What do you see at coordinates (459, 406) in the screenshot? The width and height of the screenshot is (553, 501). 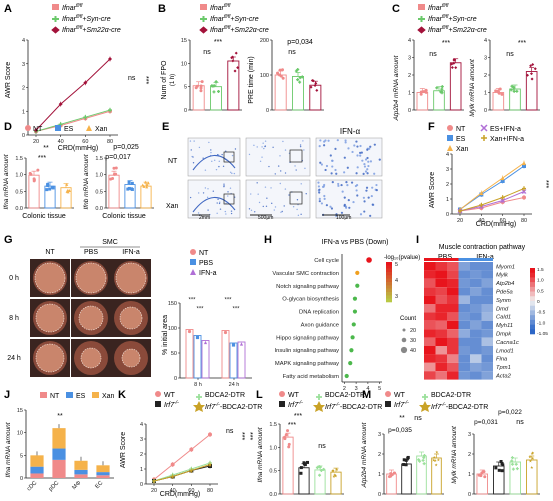 I see `legend-m-item-4: Irf7-/--BDCA2-DTR` at bounding box center [459, 406].